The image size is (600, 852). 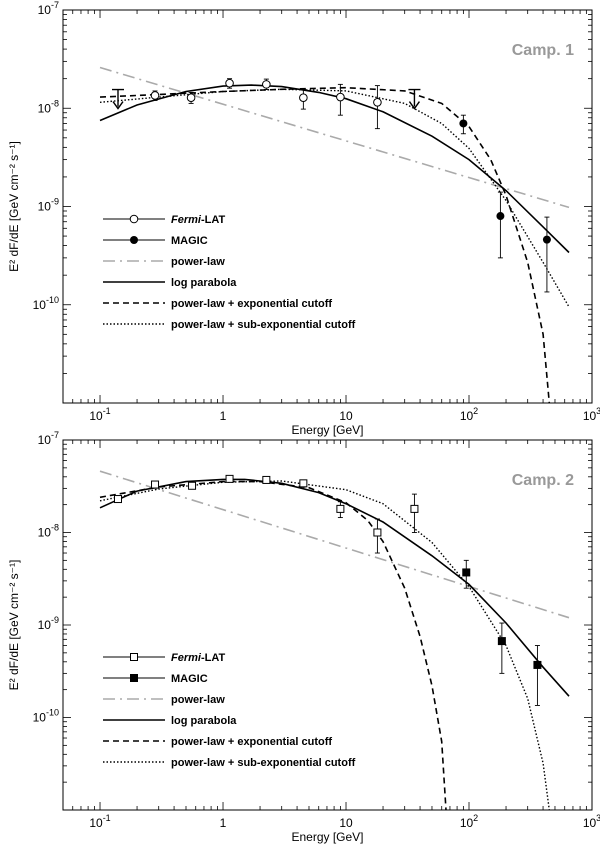 I want to click on campaign-label: Camp. 1, so click(x=543, y=50).